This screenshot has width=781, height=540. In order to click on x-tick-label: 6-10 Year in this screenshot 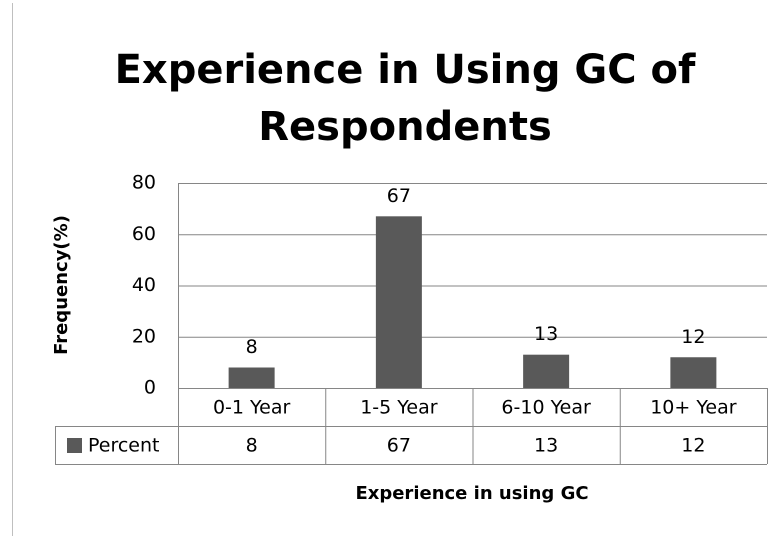, I will do `click(546, 408)`.